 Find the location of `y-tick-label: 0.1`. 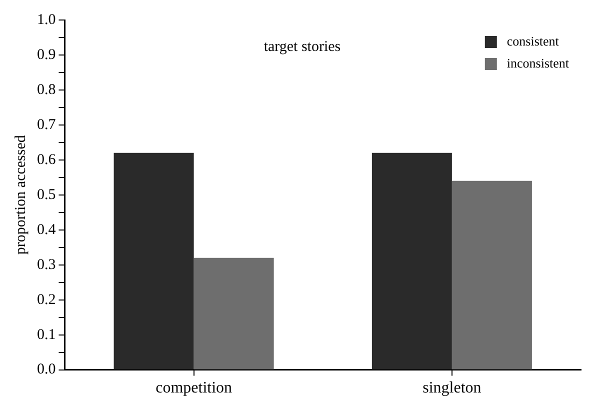

y-tick-label: 0.1 is located at coordinates (46, 334).